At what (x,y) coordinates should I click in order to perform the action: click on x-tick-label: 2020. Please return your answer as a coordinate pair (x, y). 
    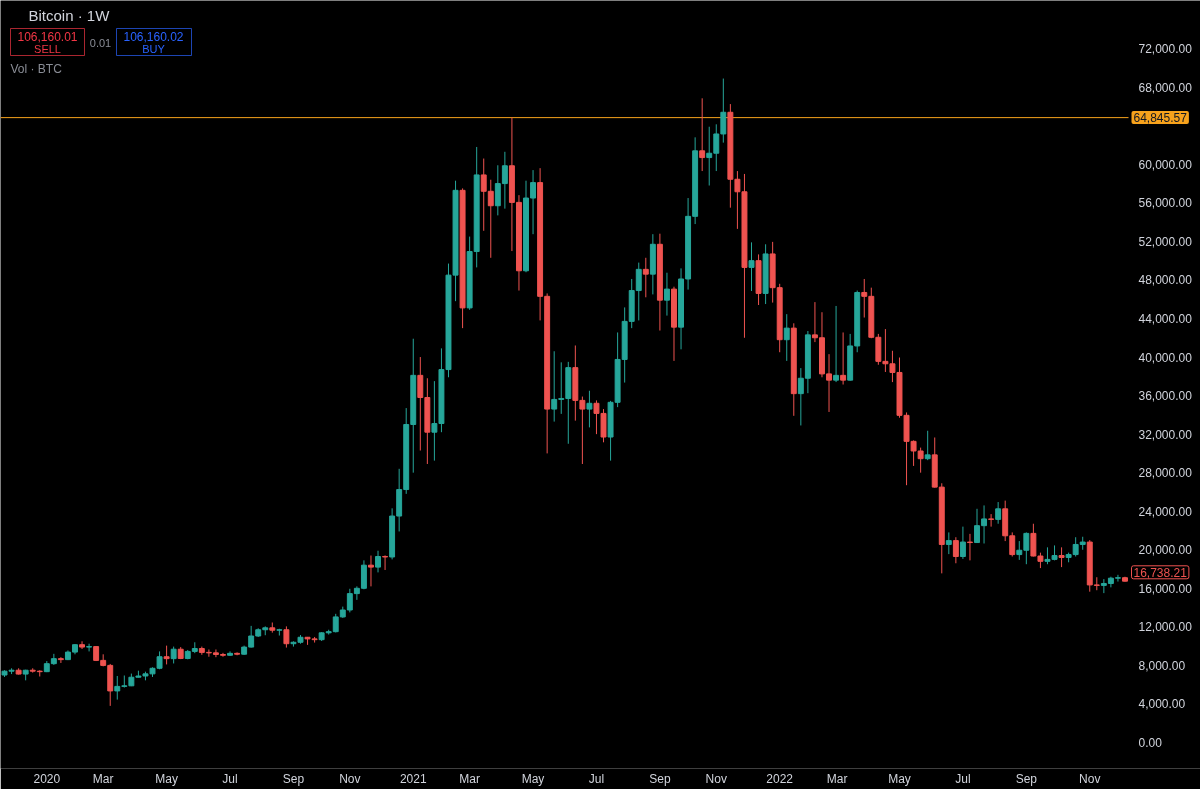
    Looking at the image, I should click on (47, 778).